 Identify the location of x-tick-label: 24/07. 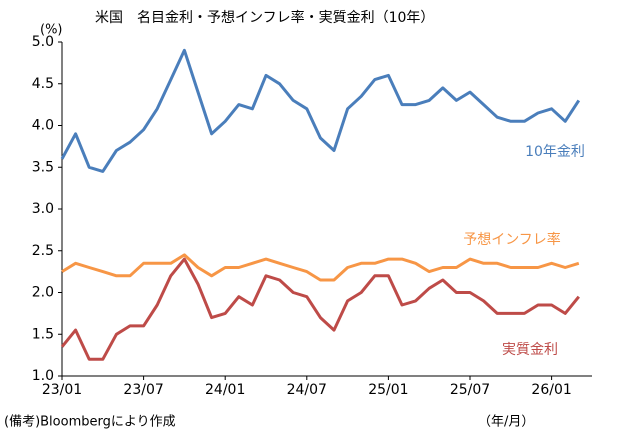
(307, 390).